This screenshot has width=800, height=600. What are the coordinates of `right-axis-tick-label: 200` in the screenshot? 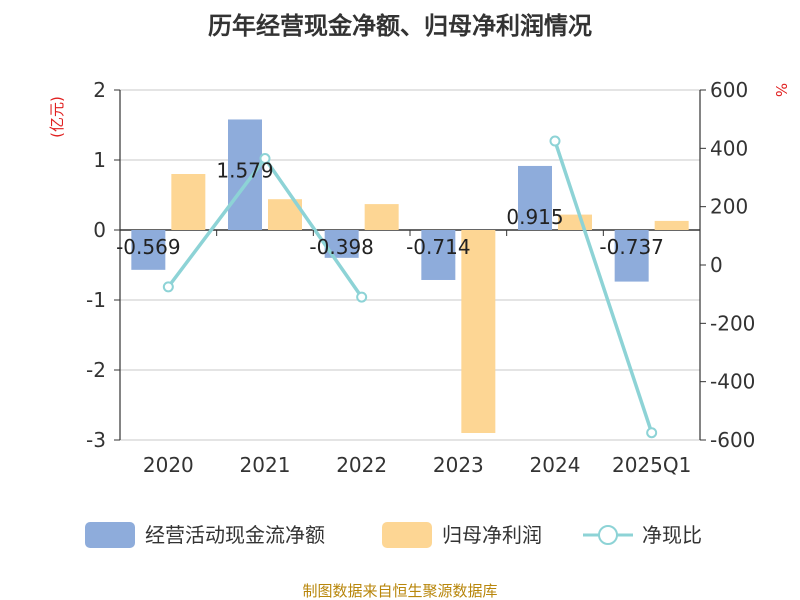 It's located at (729, 207).